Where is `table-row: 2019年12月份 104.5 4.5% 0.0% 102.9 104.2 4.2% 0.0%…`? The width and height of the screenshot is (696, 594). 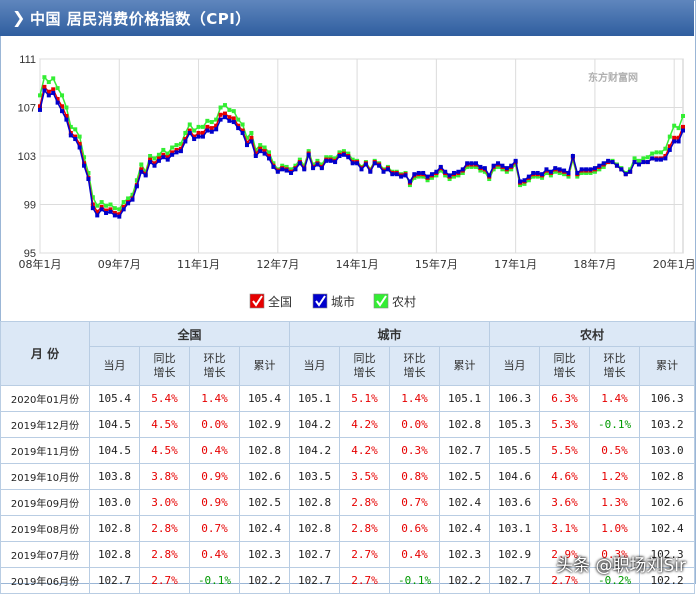 table-row: 2019年12月份 104.5 4.5% 0.0% 102.9 104.2 4.2% 0.0%… is located at coordinates (348, 424).